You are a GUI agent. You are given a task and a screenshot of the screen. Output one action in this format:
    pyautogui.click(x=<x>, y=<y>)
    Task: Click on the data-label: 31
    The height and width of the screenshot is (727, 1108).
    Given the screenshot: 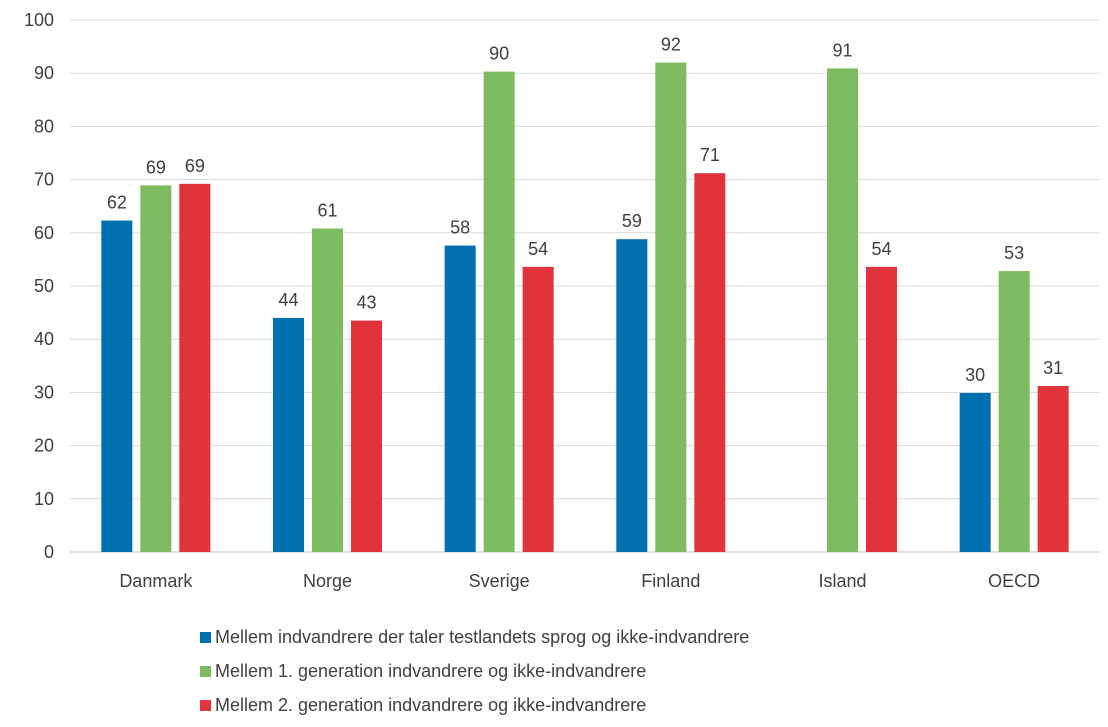 What is the action you would take?
    pyautogui.click(x=1053, y=368)
    